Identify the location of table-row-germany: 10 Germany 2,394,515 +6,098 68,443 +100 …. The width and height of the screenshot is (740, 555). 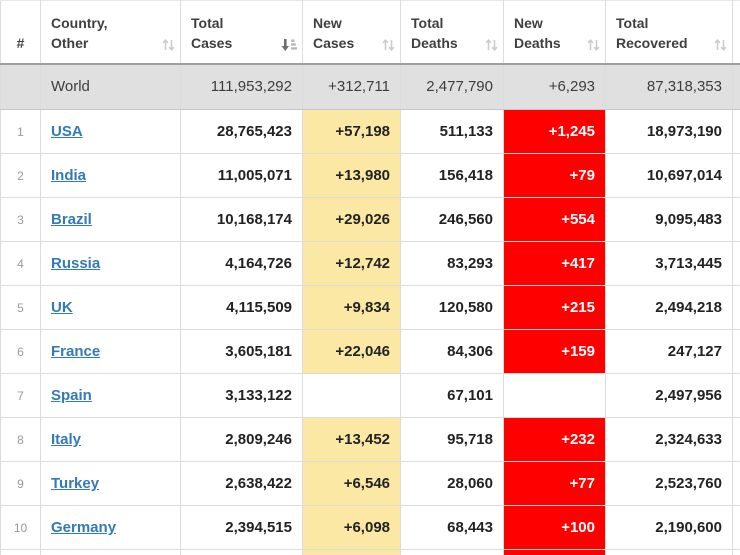
(370, 527).